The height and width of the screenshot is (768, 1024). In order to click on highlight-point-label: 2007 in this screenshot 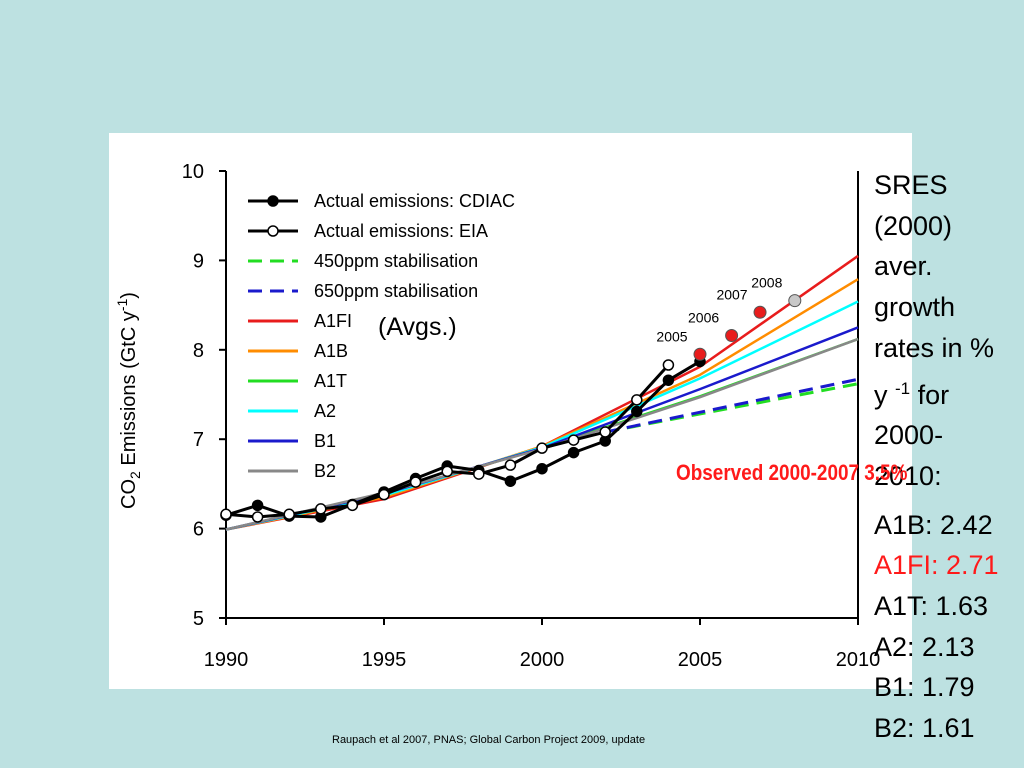, I will do `click(731, 294)`.